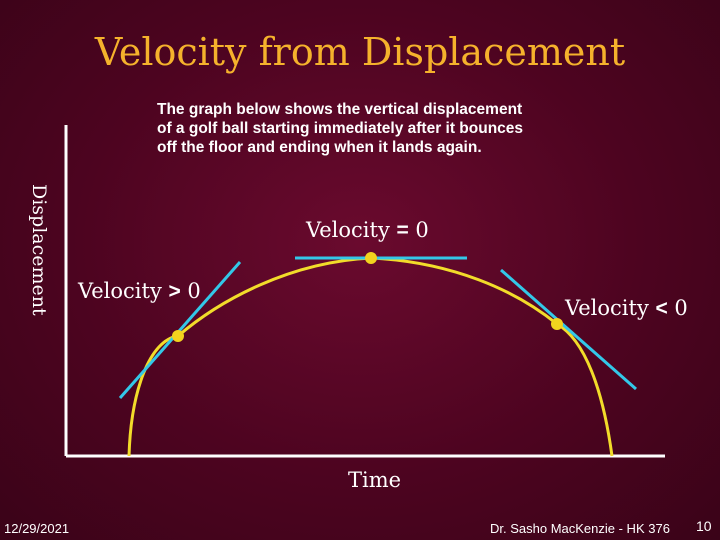 Image resolution: width=720 pixels, height=540 pixels. Describe the element at coordinates (178, 336) in the screenshot. I see `tangent-point-positive` at that location.